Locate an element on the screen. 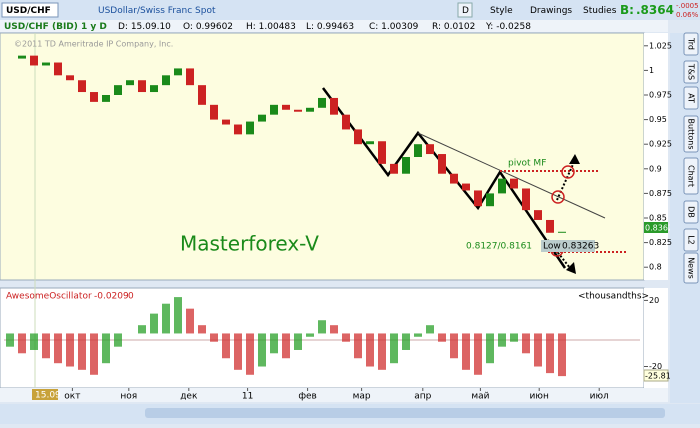 The width and height of the screenshot is (700, 428). info-title: USD/CHF (BID) 1 y D is located at coordinates (55, 27).